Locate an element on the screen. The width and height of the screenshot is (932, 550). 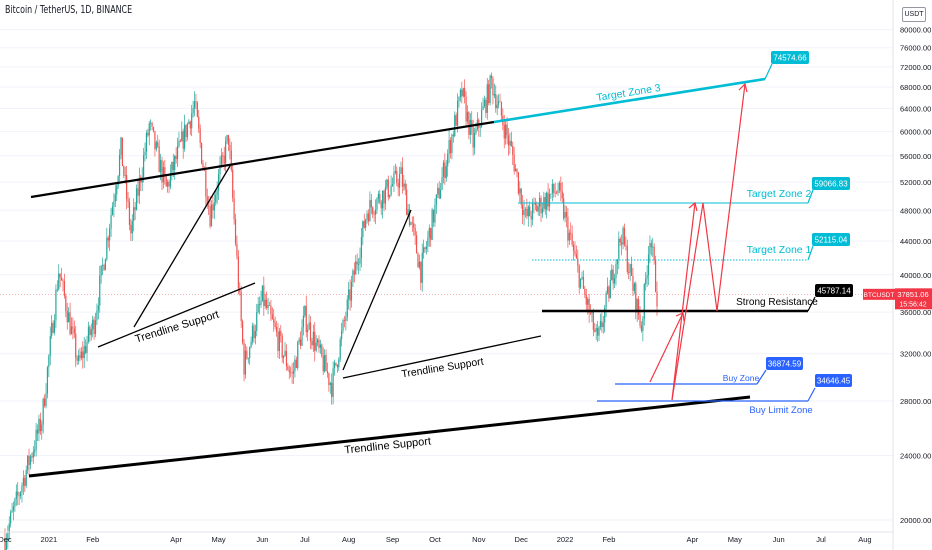
time-tick-label: Apr is located at coordinates (176, 539).